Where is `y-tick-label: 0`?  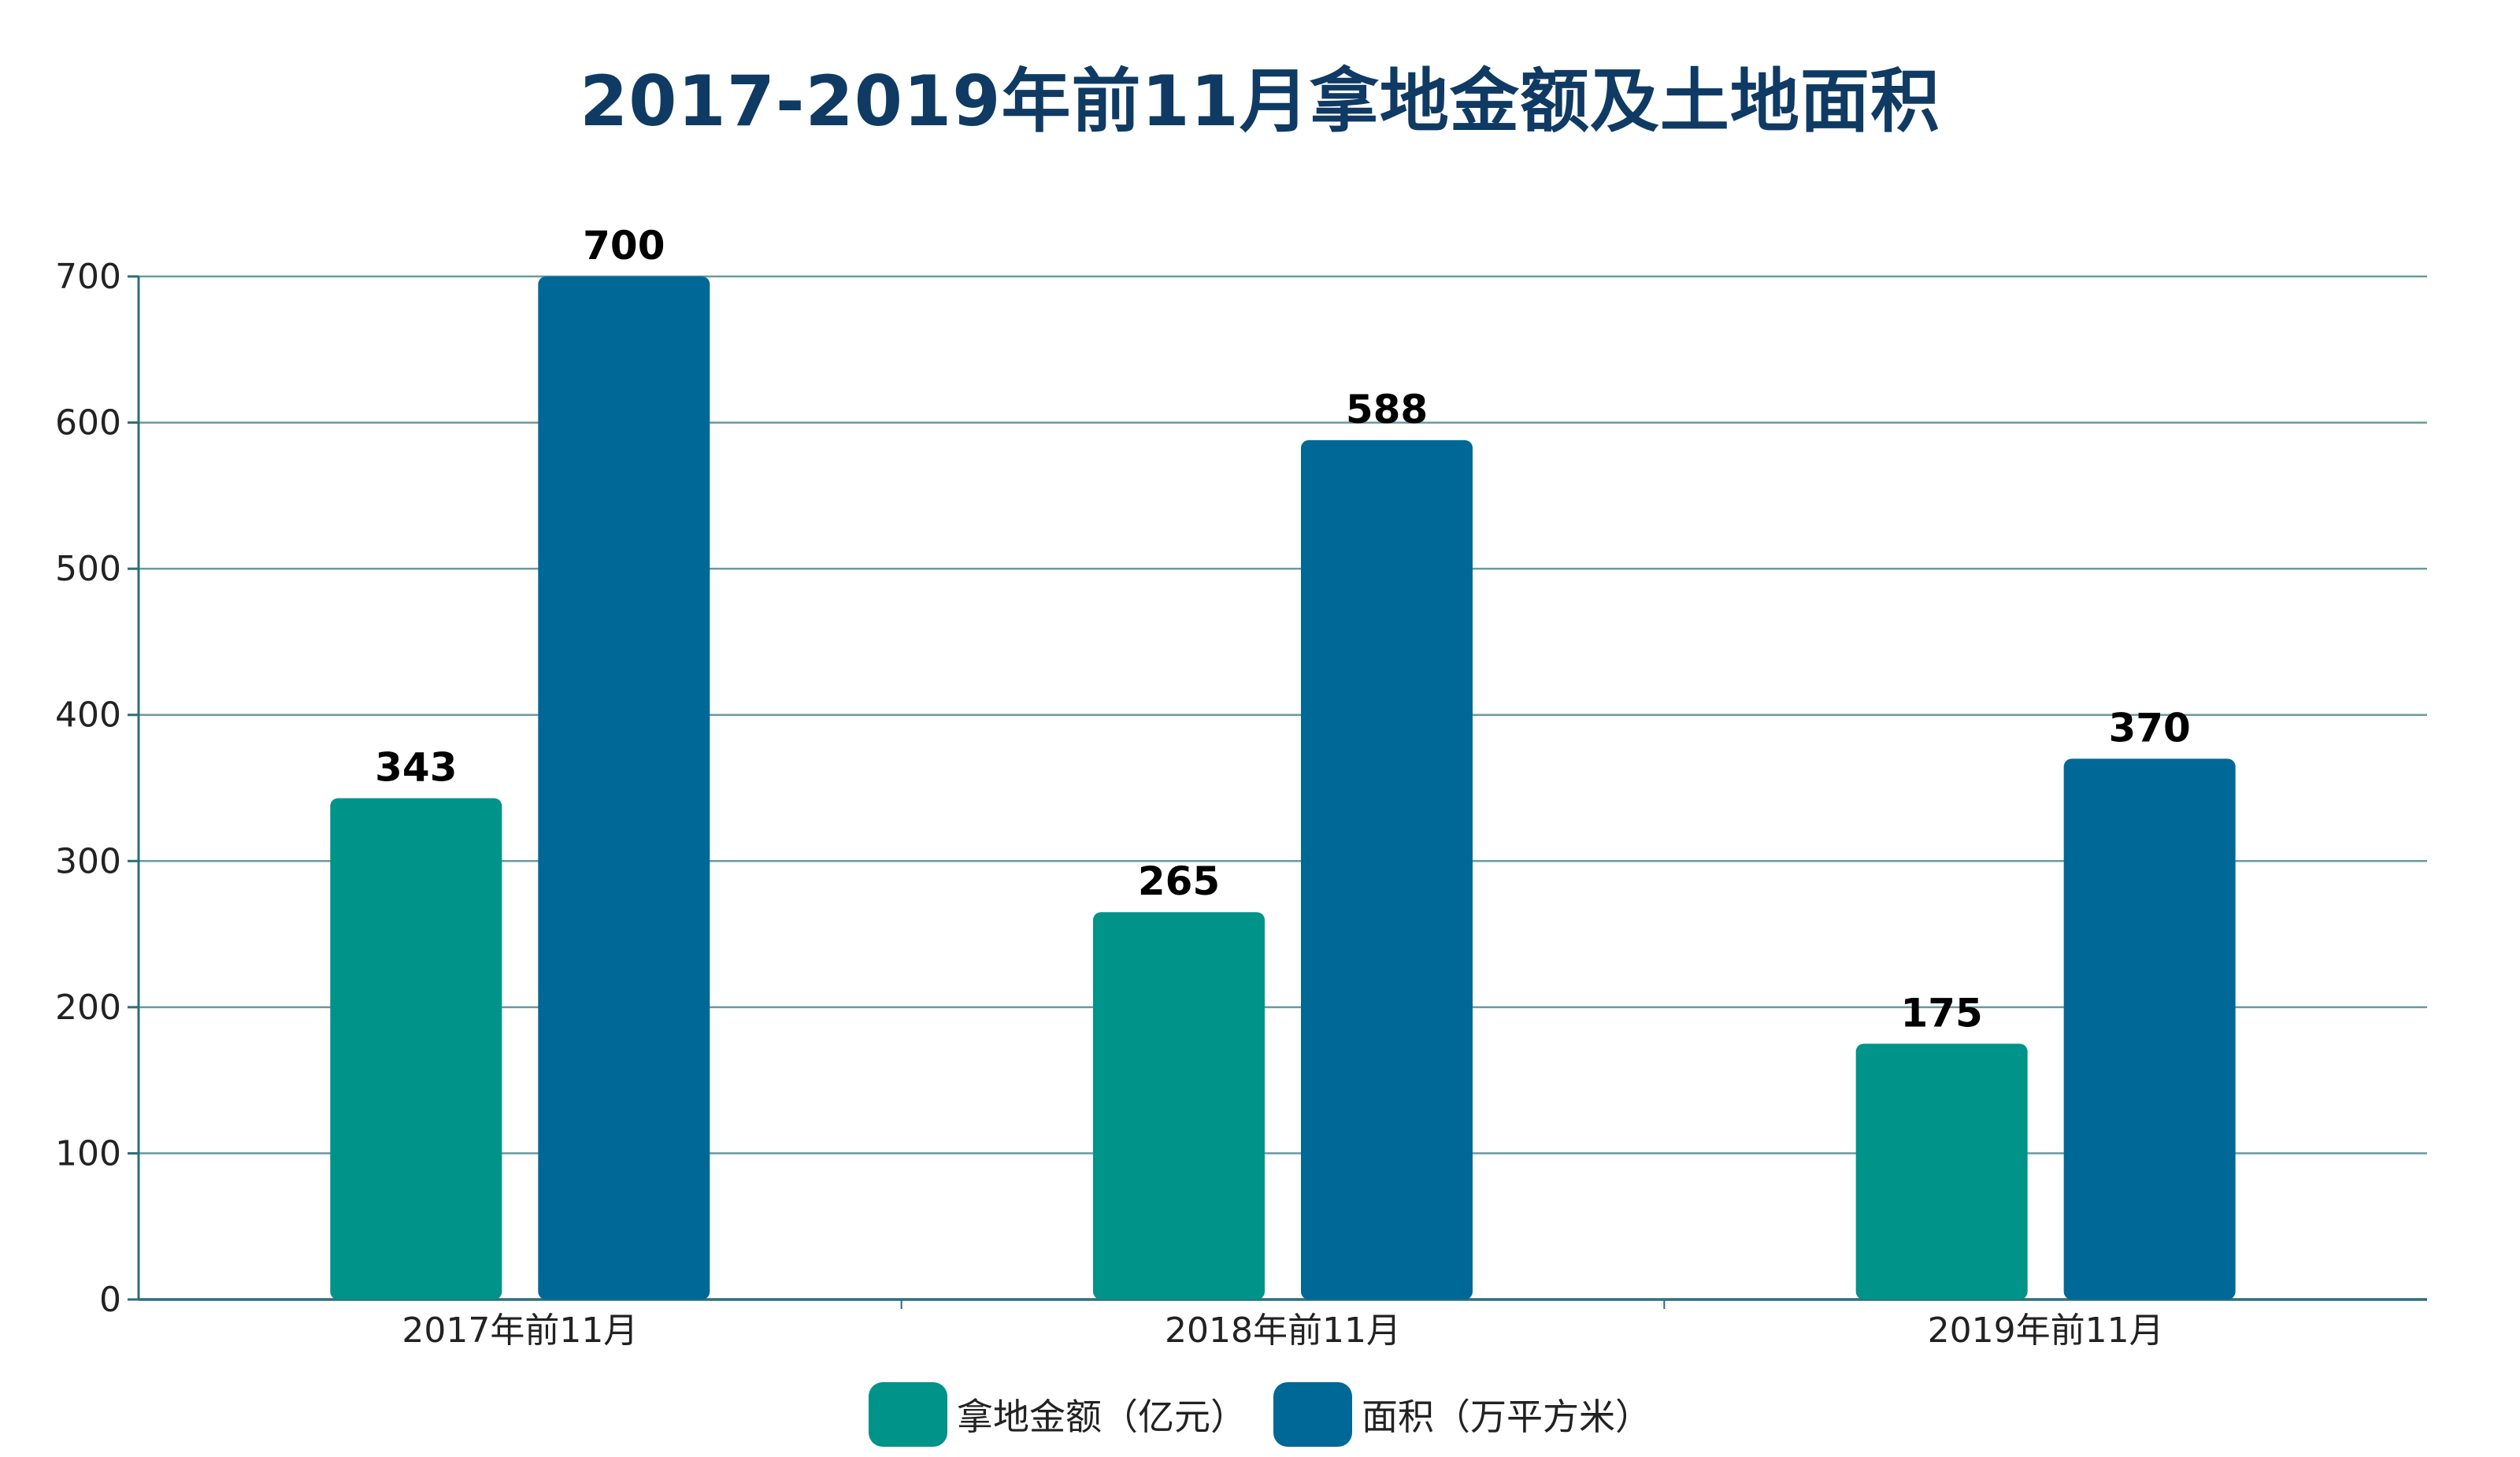
y-tick-label: 0 is located at coordinates (110, 1300).